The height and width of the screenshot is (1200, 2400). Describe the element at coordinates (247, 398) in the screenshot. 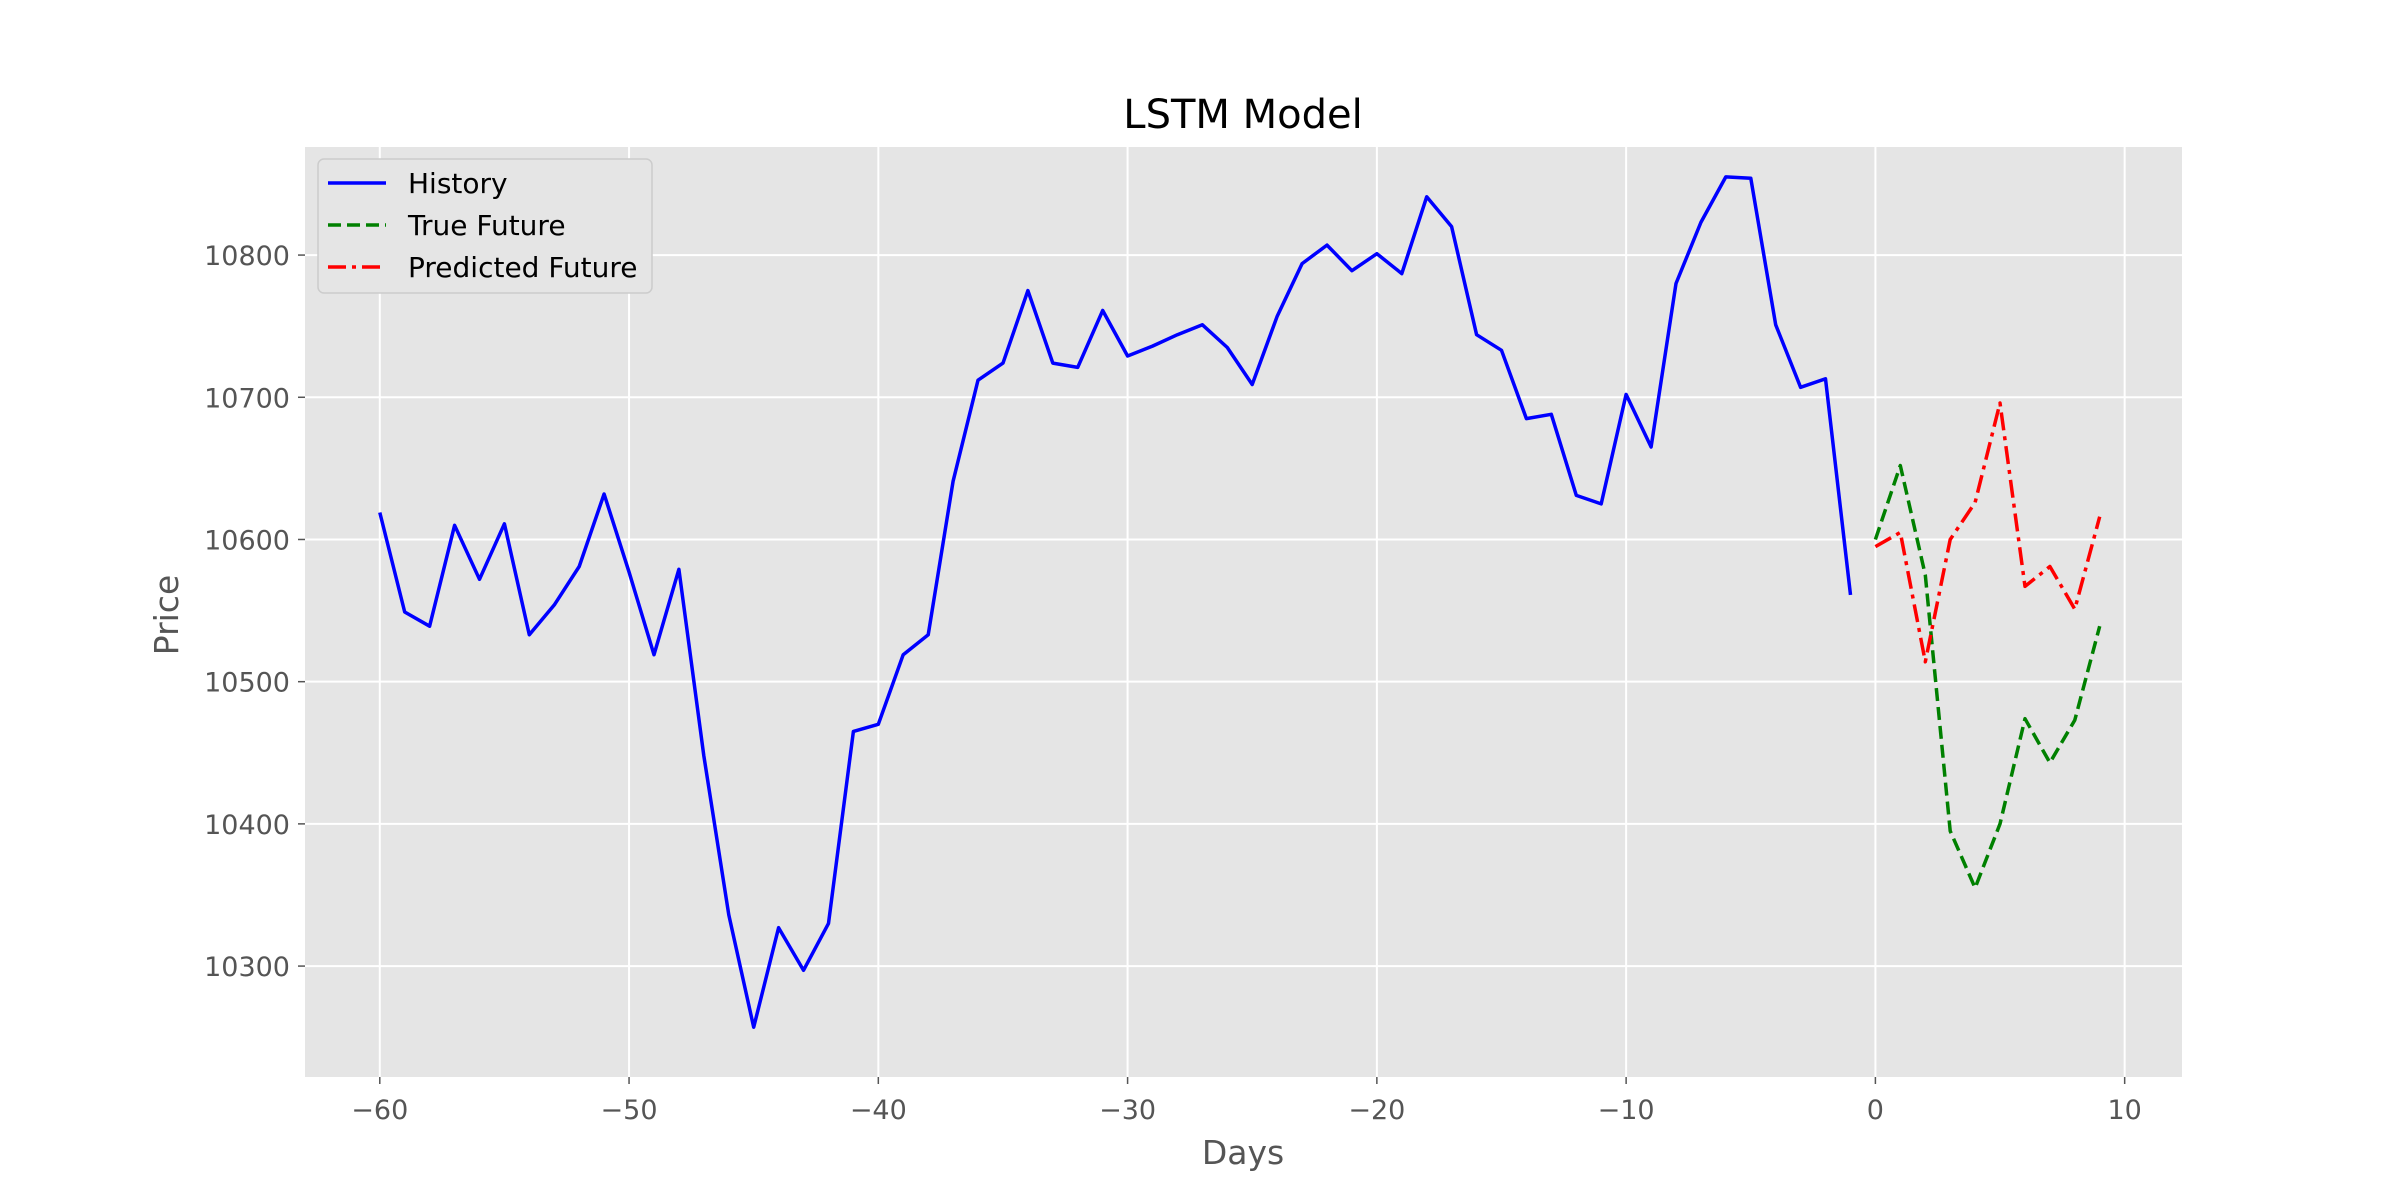

I see `y-tick-label: 10700` at that location.